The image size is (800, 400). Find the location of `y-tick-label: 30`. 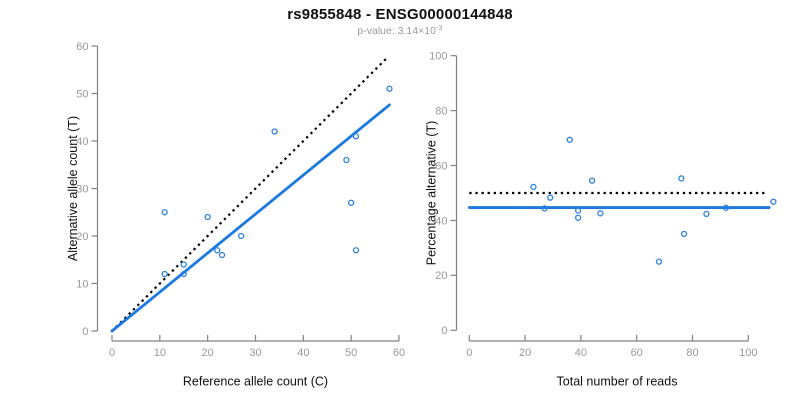

y-tick-label: 30 is located at coordinates (82, 189).